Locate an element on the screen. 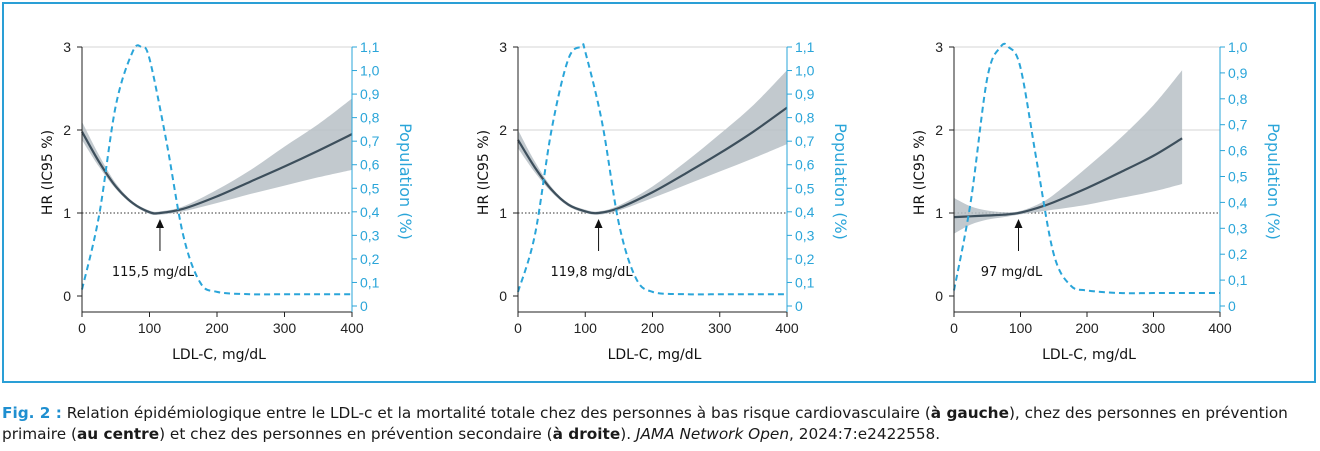 This screenshot has width=1320, height=451. nadir-label: 97 mg/dL is located at coordinates (1012, 272).